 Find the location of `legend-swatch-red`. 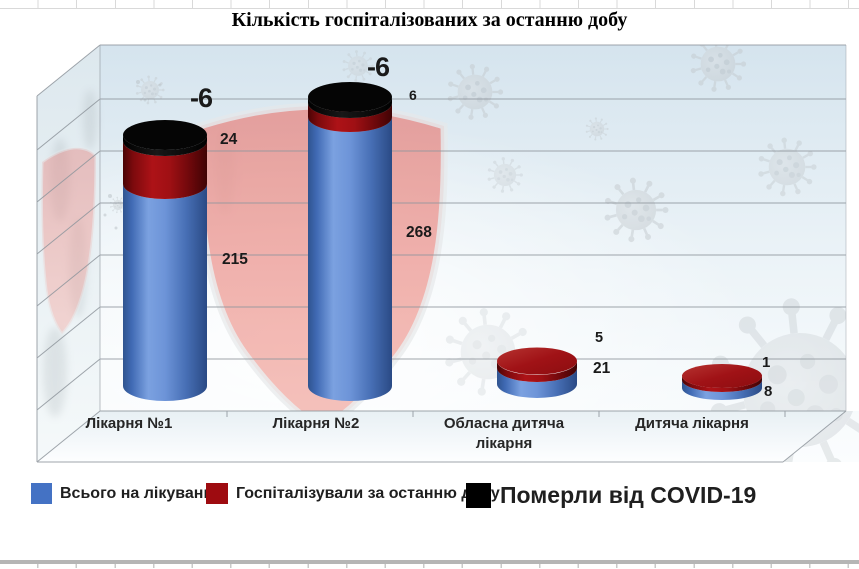

legend-swatch-red is located at coordinates (217, 493).